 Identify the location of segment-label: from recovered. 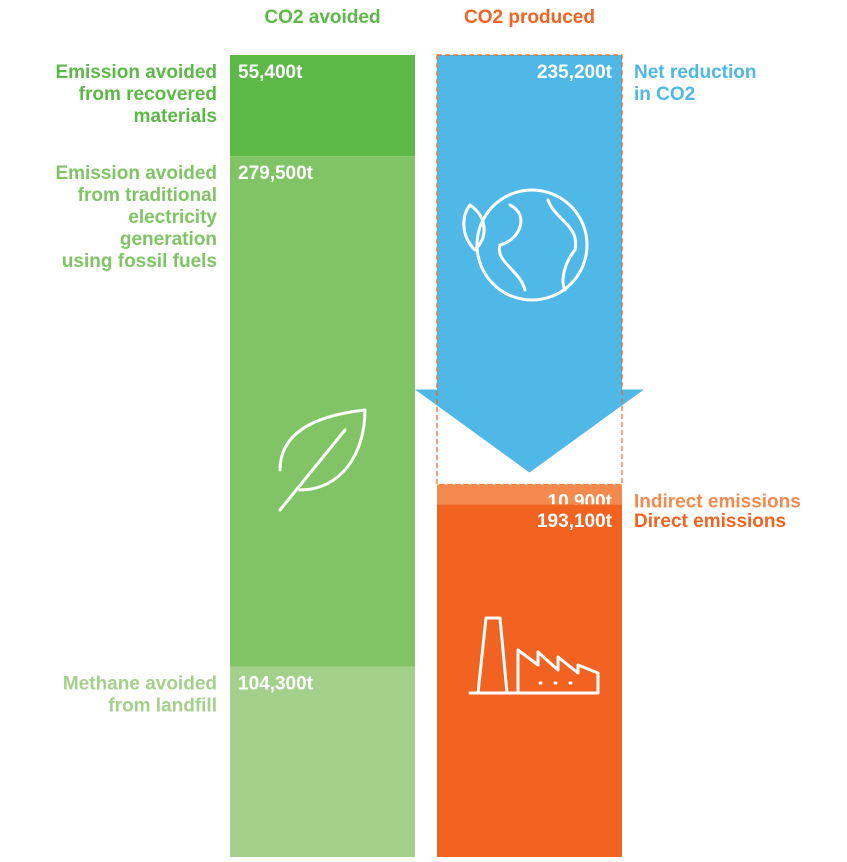
(148, 94).